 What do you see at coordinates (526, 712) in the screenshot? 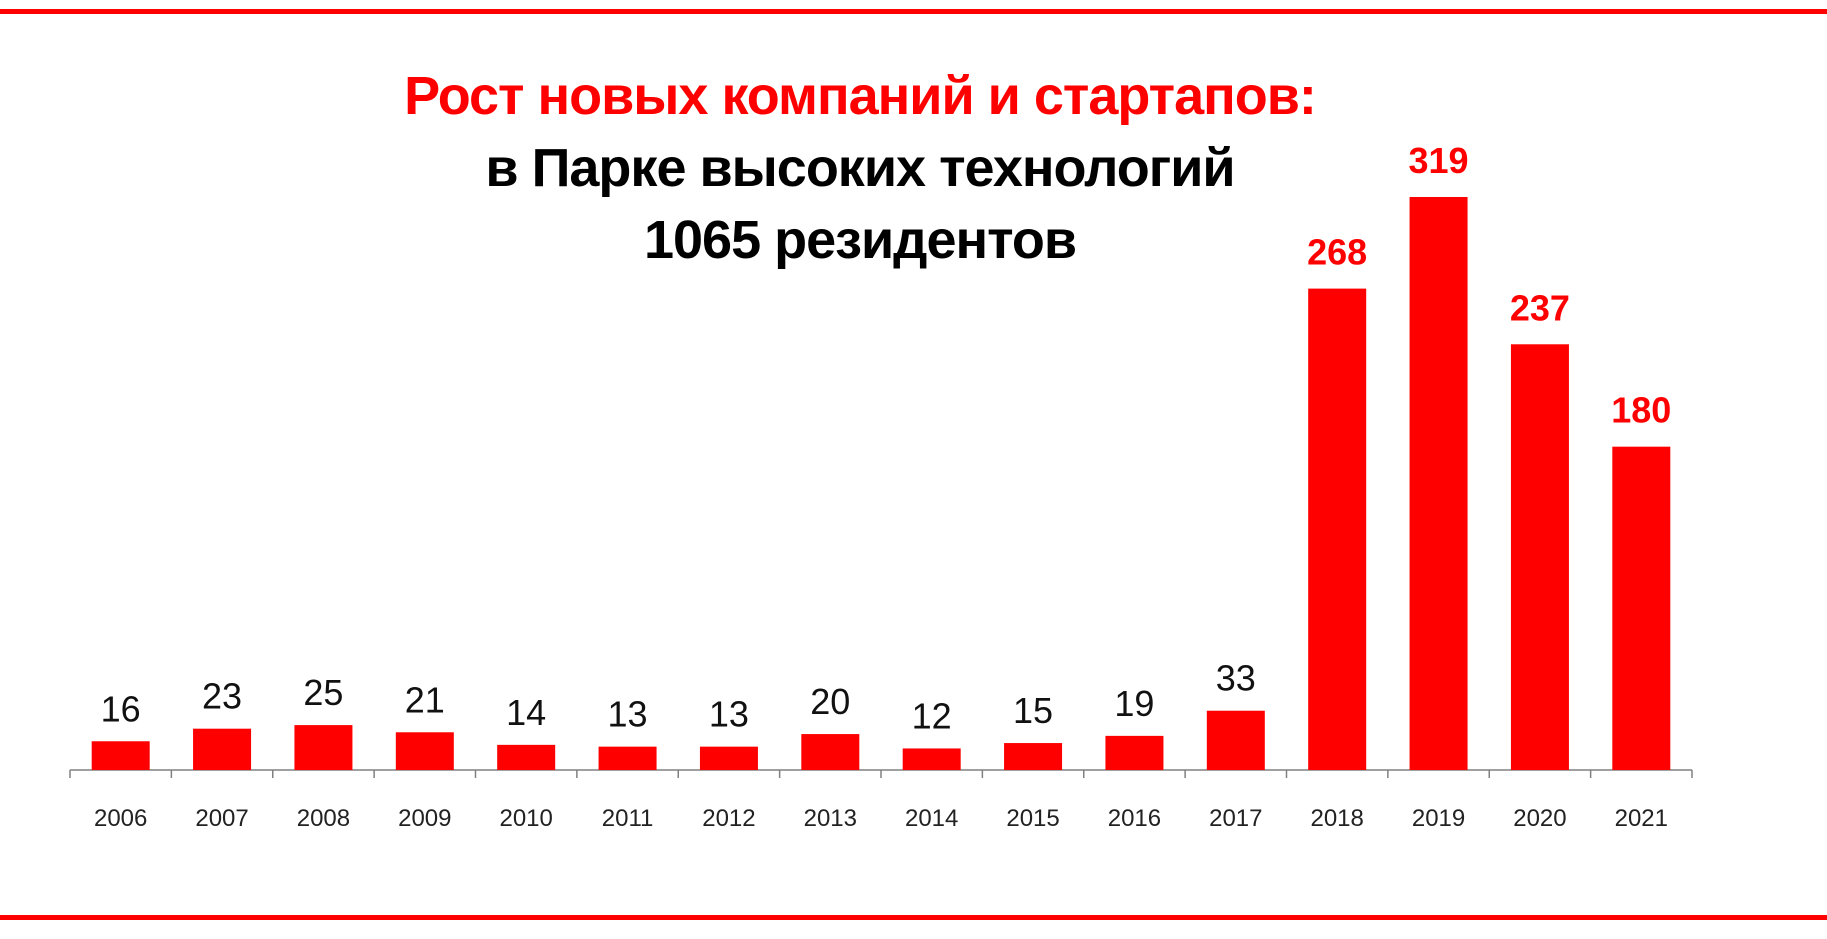
I see `data-label-2010: 14` at bounding box center [526, 712].